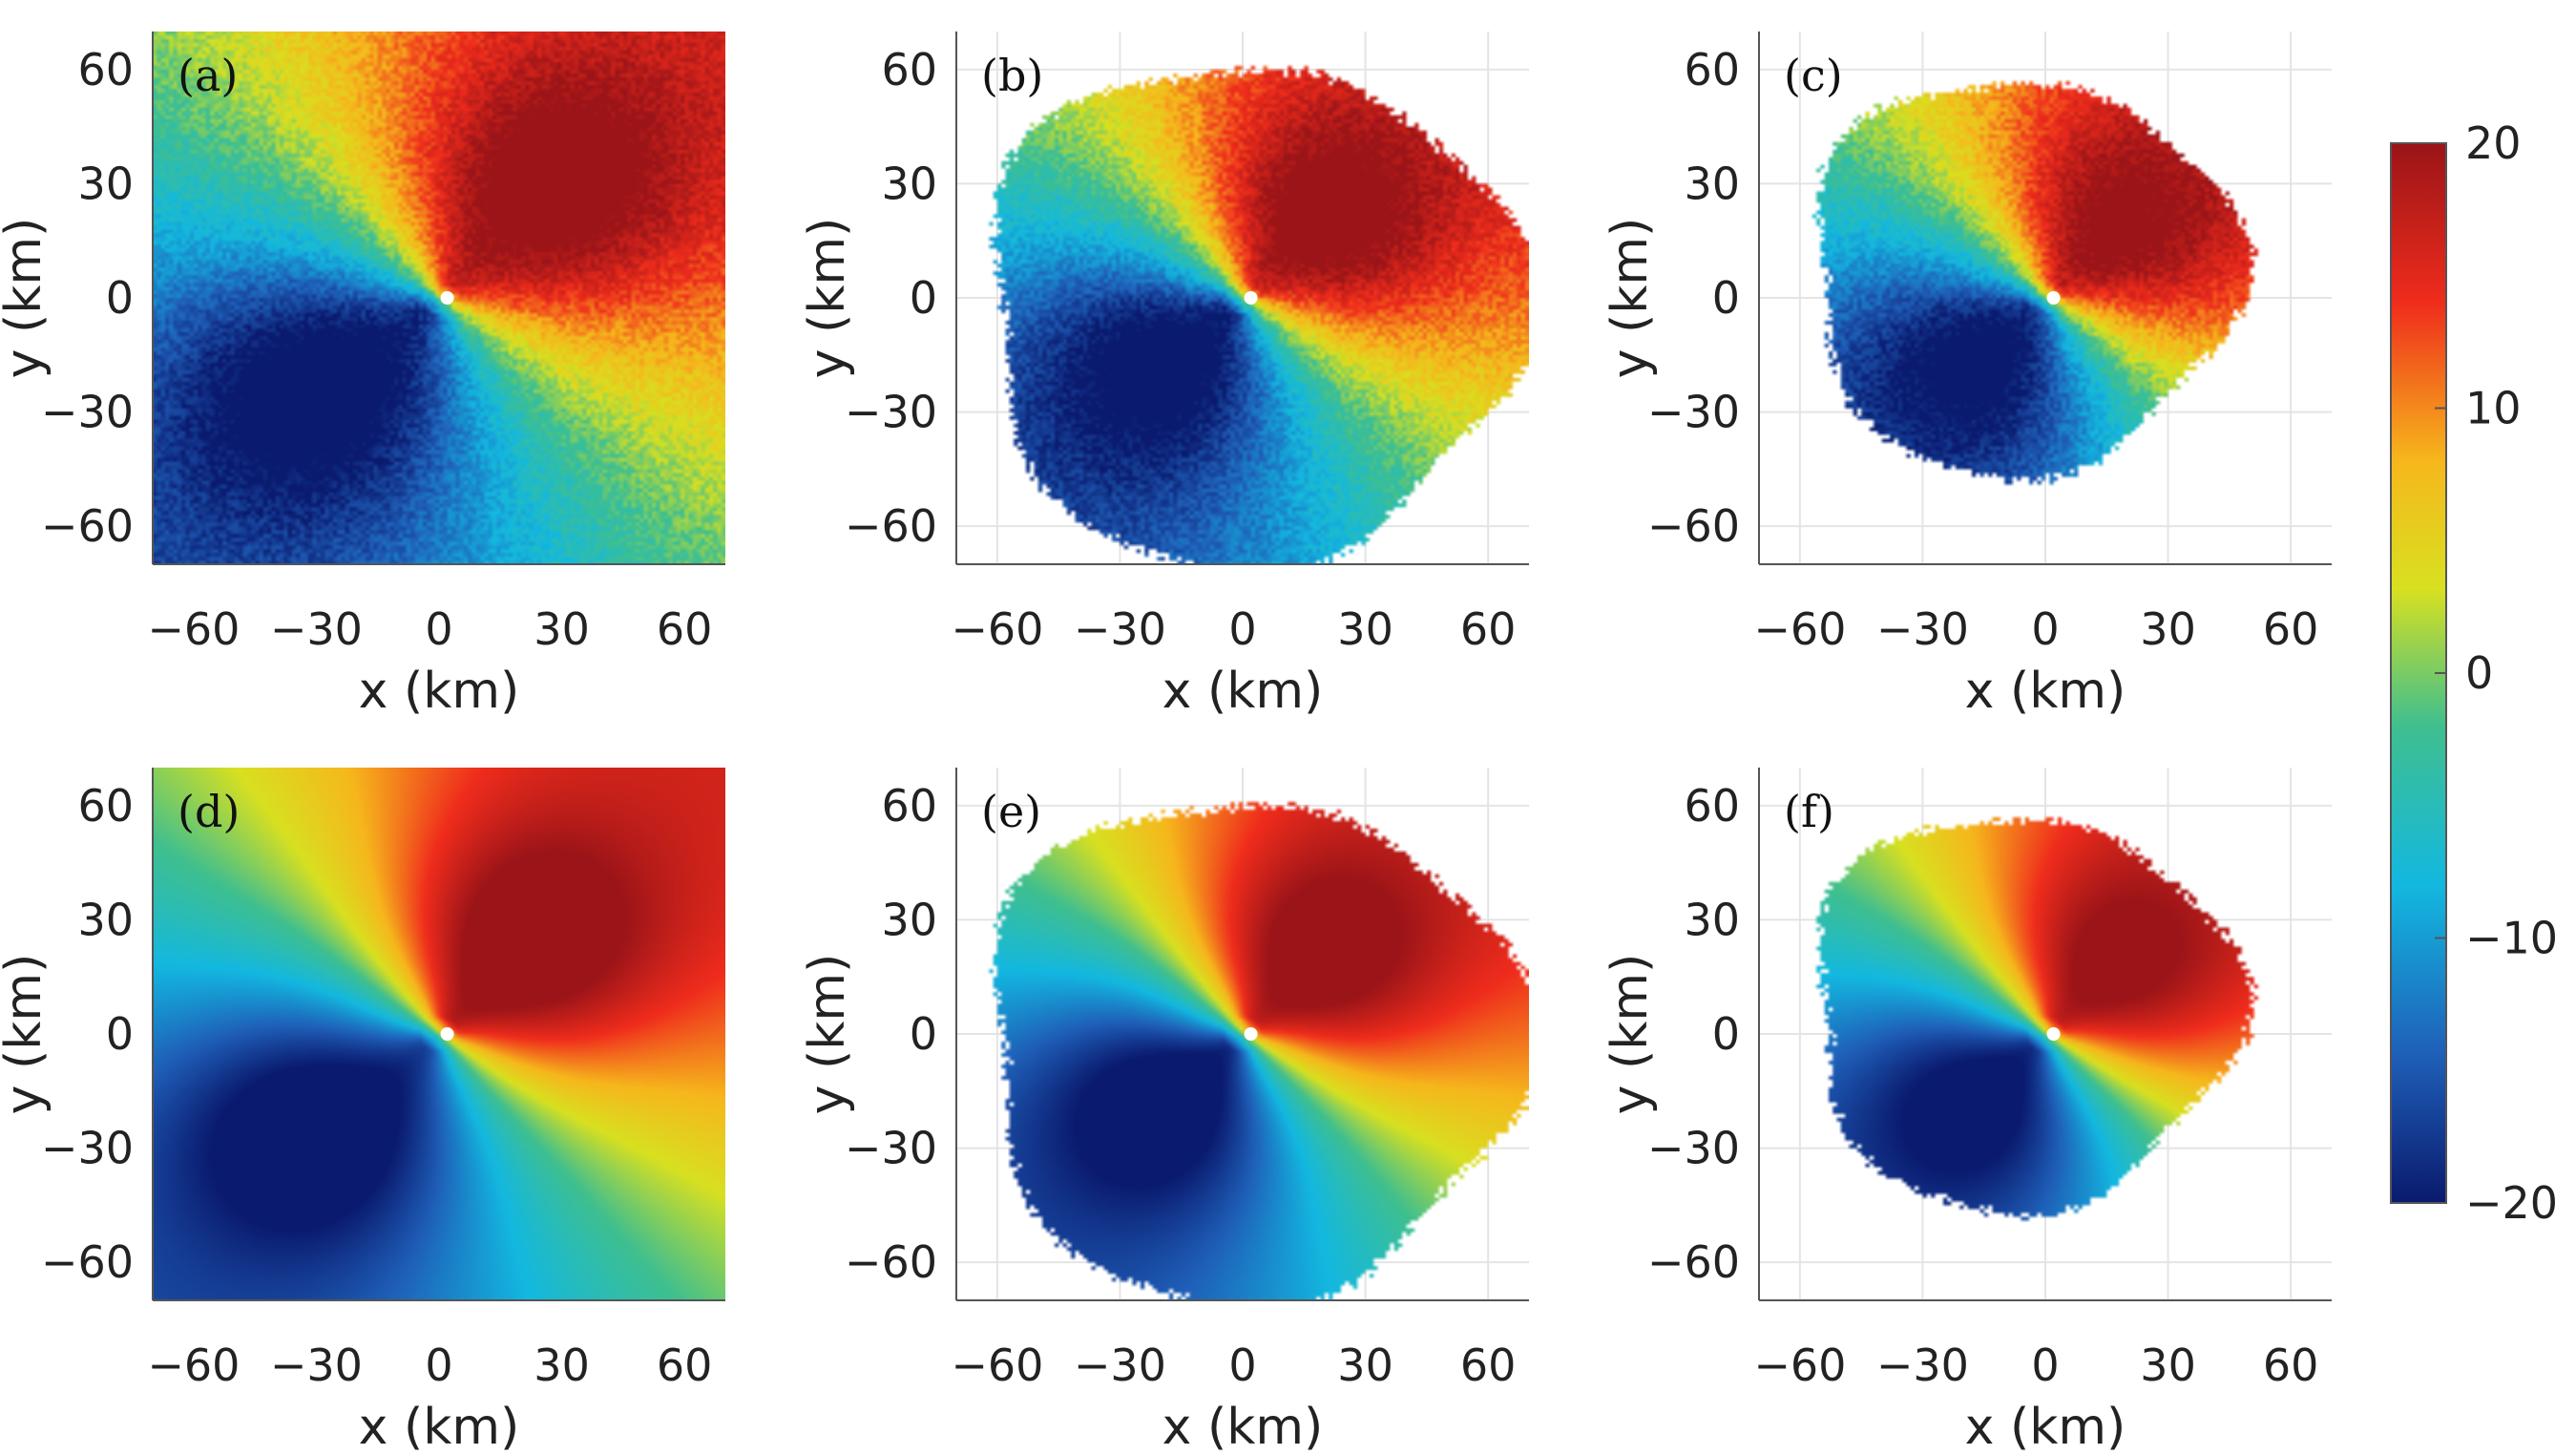 This screenshot has width=2576, height=1455. I want to click on panel-label: (b), so click(1012, 76).